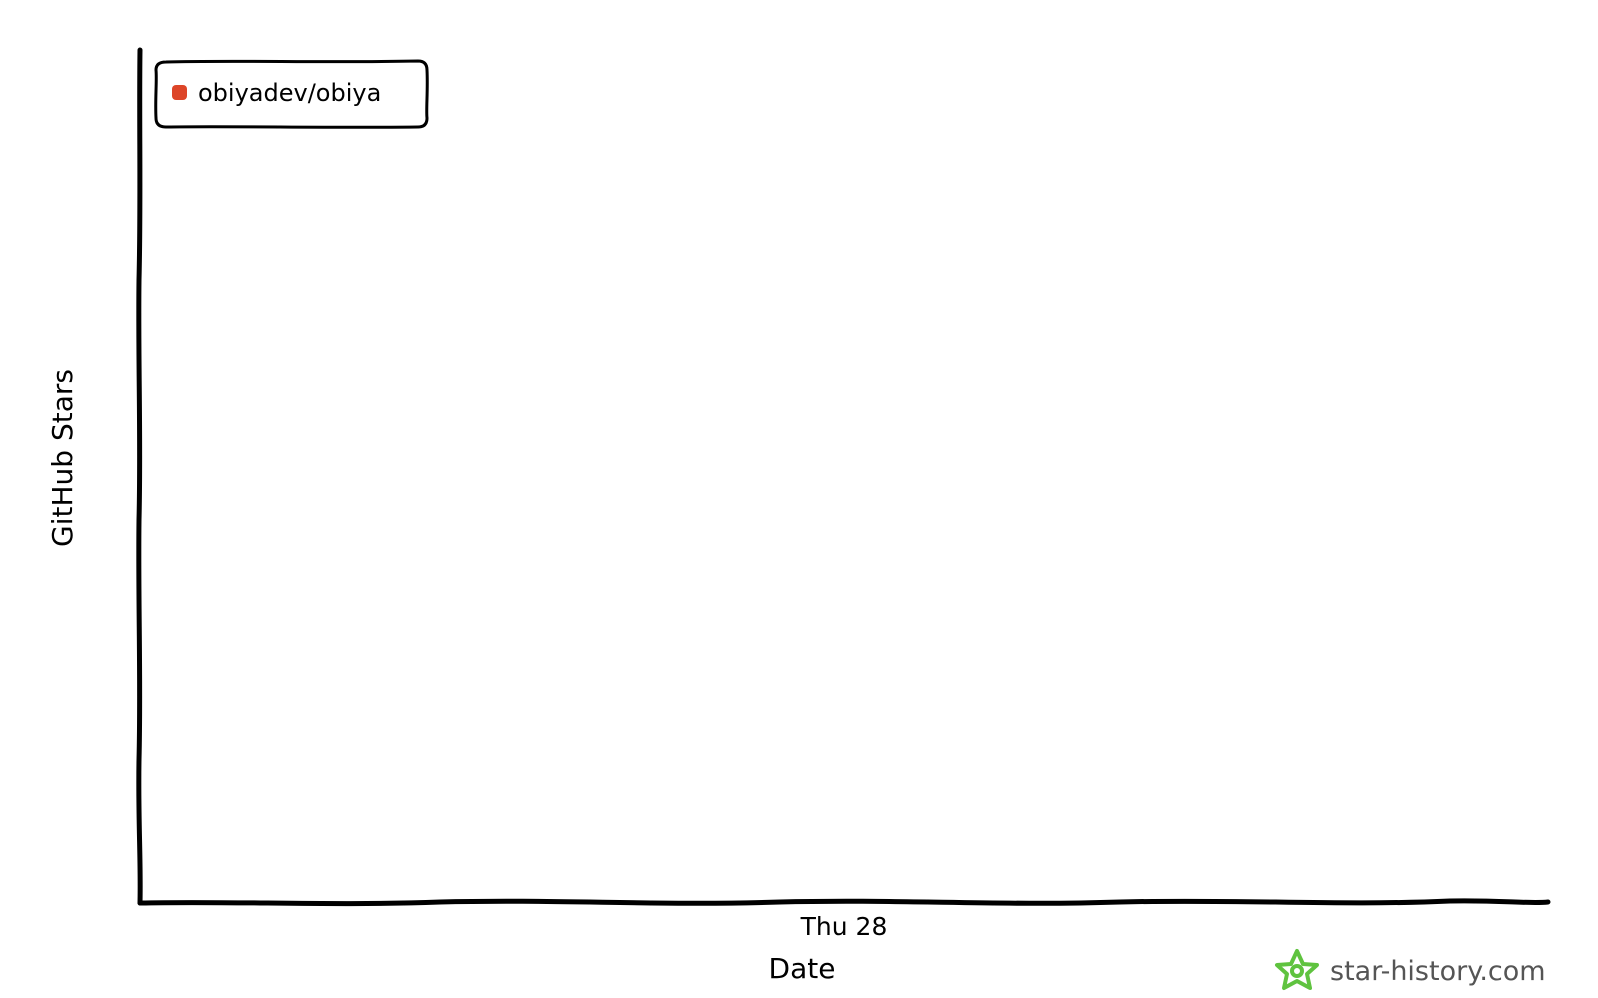 This screenshot has height=998, width=1598. I want to click on star-history-logo-icon, so click(1297, 969).